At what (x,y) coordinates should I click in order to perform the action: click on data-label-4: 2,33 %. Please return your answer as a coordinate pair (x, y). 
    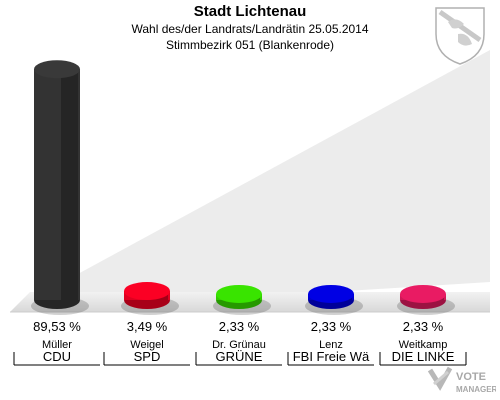
    Looking at the image, I should click on (331, 326).